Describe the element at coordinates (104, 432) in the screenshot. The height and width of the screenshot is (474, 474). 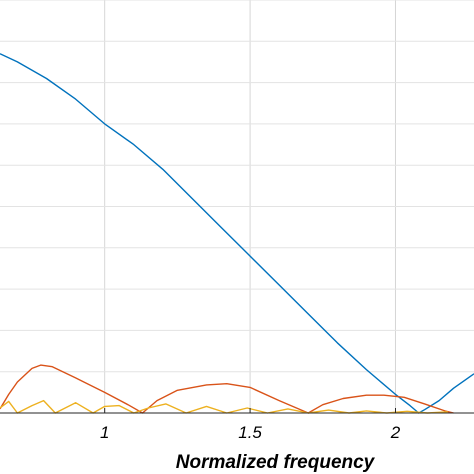
I see `x-tick-label-0: 1` at that location.